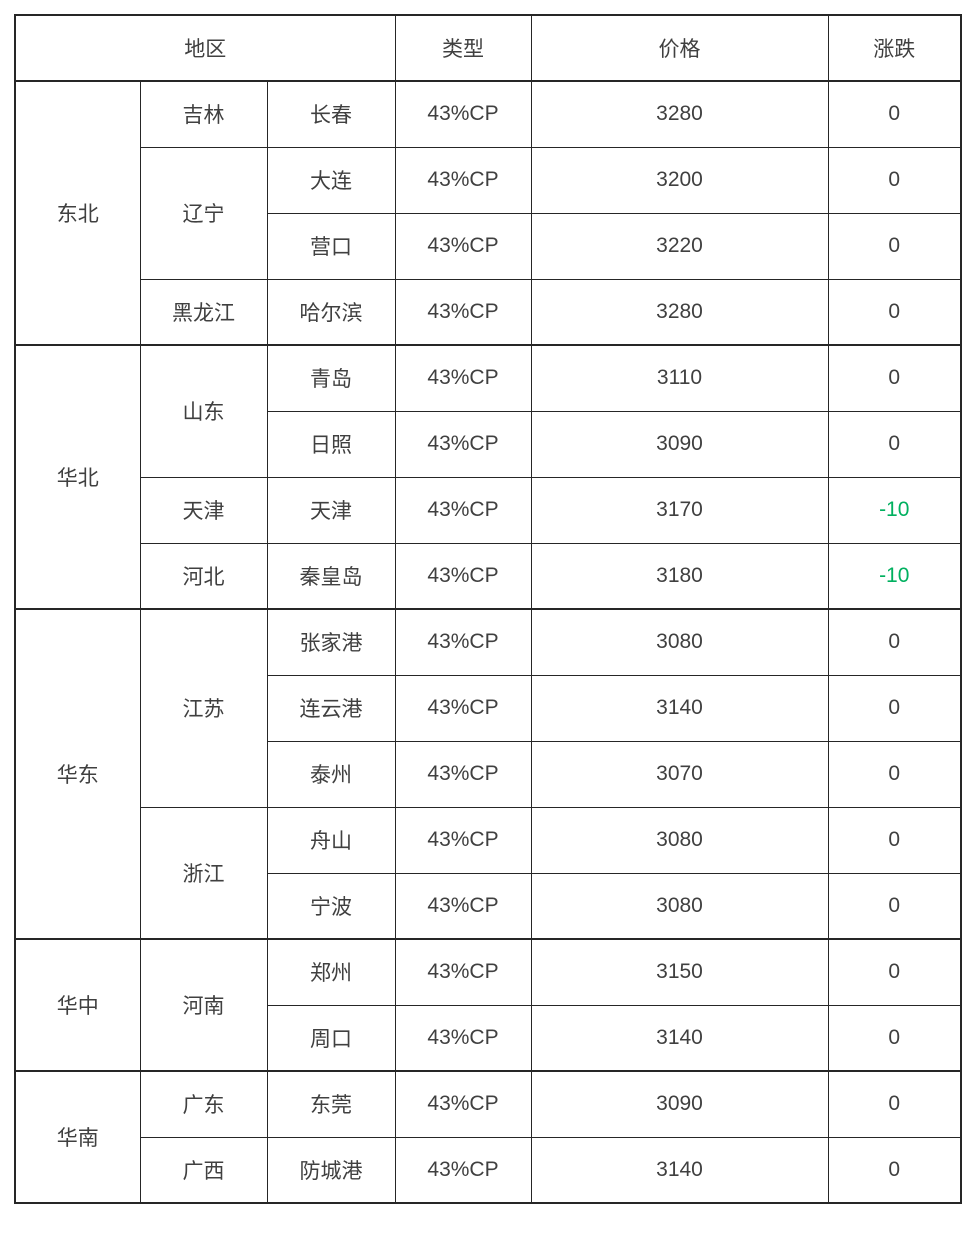 This screenshot has width=980, height=1236. What do you see at coordinates (203, 510) in the screenshot?
I see `province-cell: 天津` at bounding box center [203, 510].